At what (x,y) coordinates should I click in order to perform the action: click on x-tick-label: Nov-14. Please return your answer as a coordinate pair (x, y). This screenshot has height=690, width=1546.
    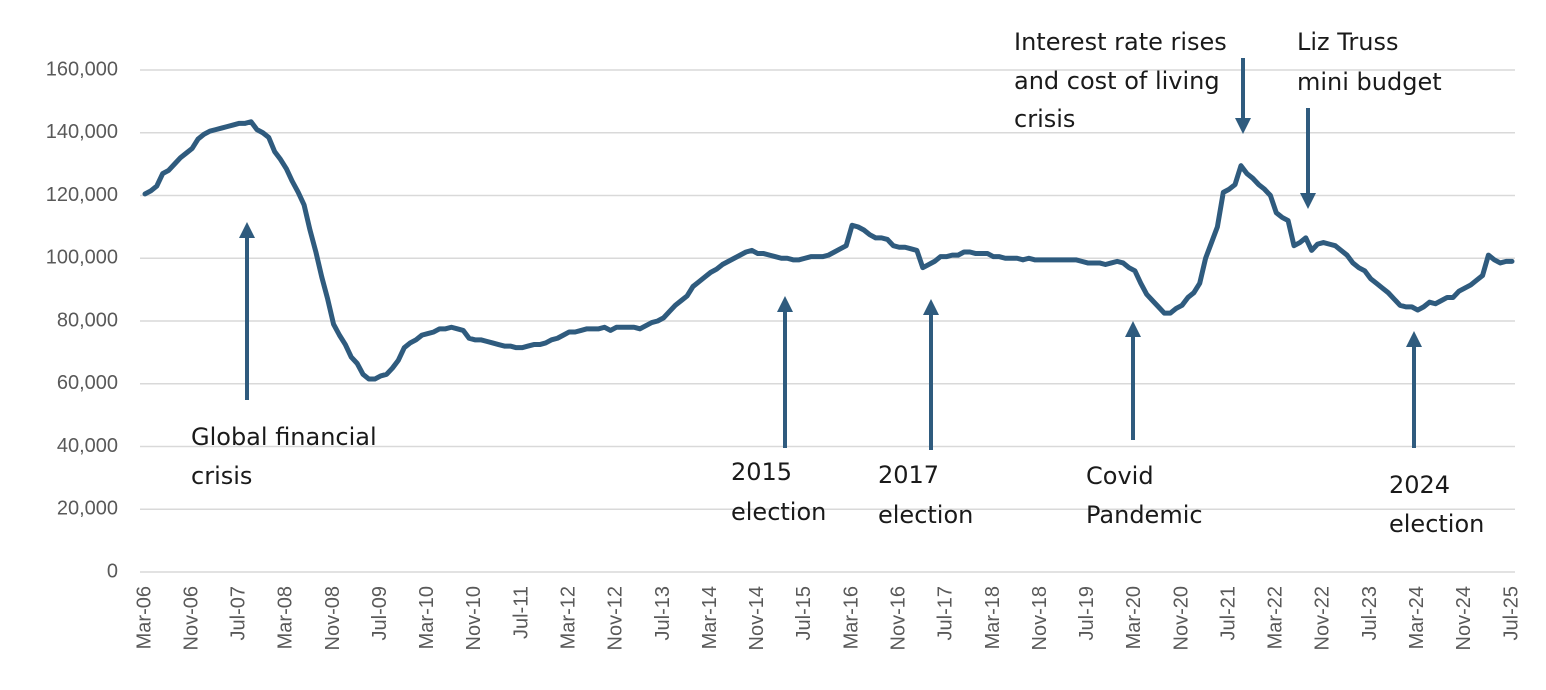
    Looking at the image, I should click on (757, 618).